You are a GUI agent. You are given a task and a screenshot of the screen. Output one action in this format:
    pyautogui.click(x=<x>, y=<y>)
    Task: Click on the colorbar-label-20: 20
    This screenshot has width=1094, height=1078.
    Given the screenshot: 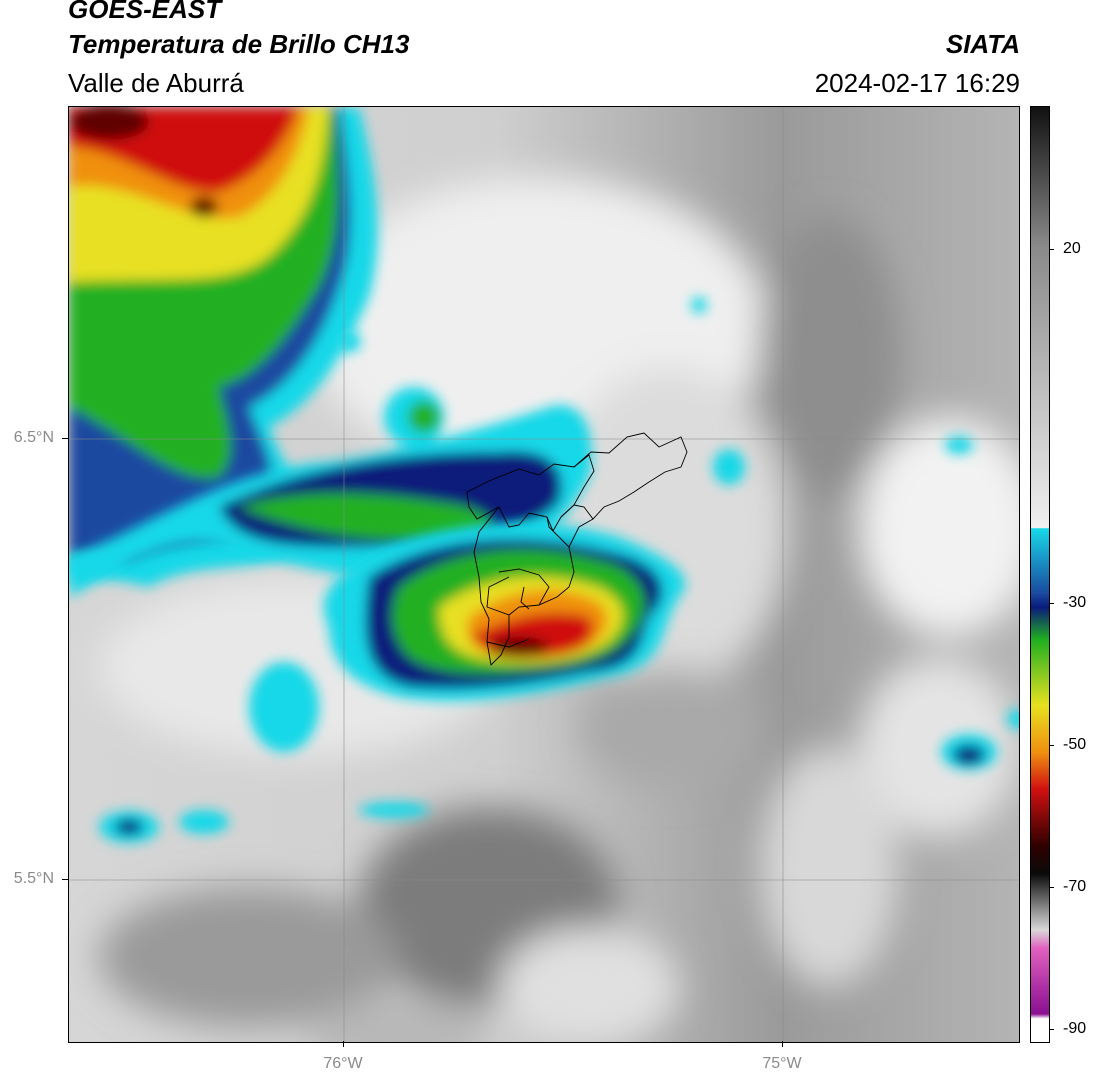 What is the action you would take?
    pyautogui.click(x=1072, y=248)
    